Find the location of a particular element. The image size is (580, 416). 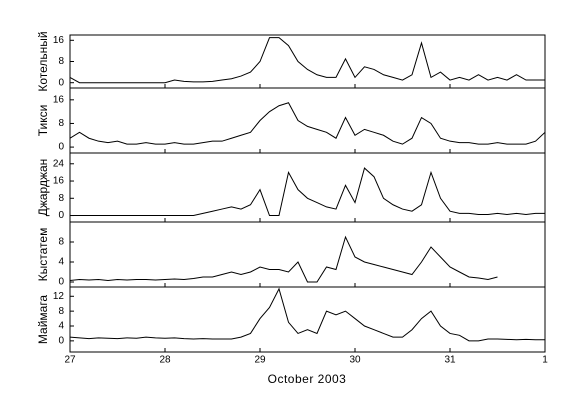

x-tick-label: 1 is located at coordinates (545, 360).